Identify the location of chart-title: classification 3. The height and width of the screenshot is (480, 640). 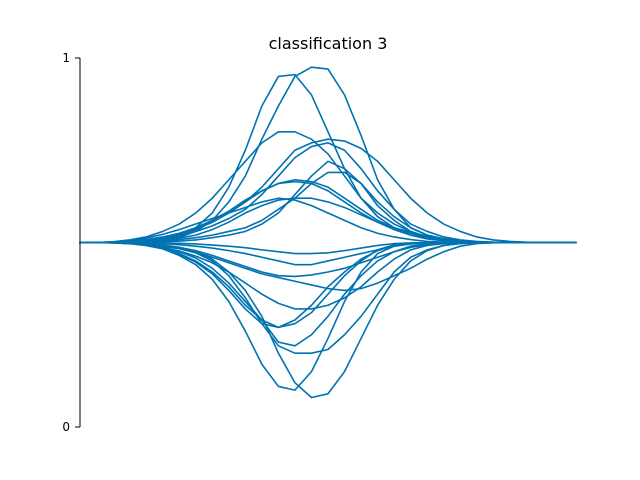
(328, 43).